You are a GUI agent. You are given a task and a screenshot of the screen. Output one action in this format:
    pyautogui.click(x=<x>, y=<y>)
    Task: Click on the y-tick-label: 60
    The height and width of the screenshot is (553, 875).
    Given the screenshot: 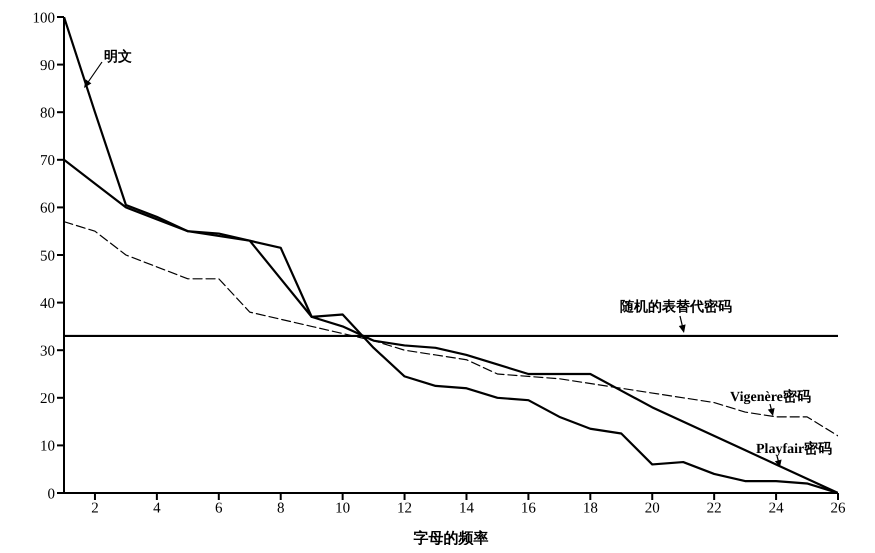 What is the action you would take?
    pyautogui.click(x=47, y=208)
    